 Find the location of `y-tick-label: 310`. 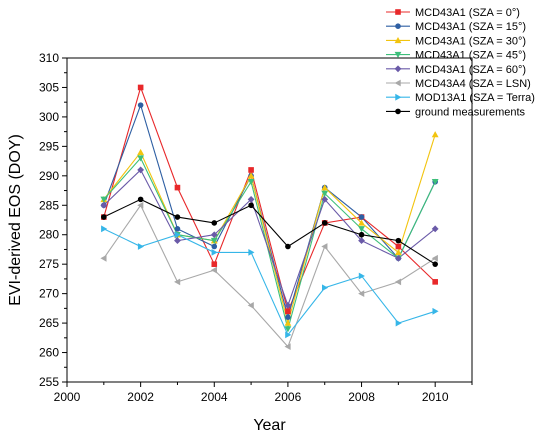

y-tick-label: 310 is located at coordinates (49, 58).